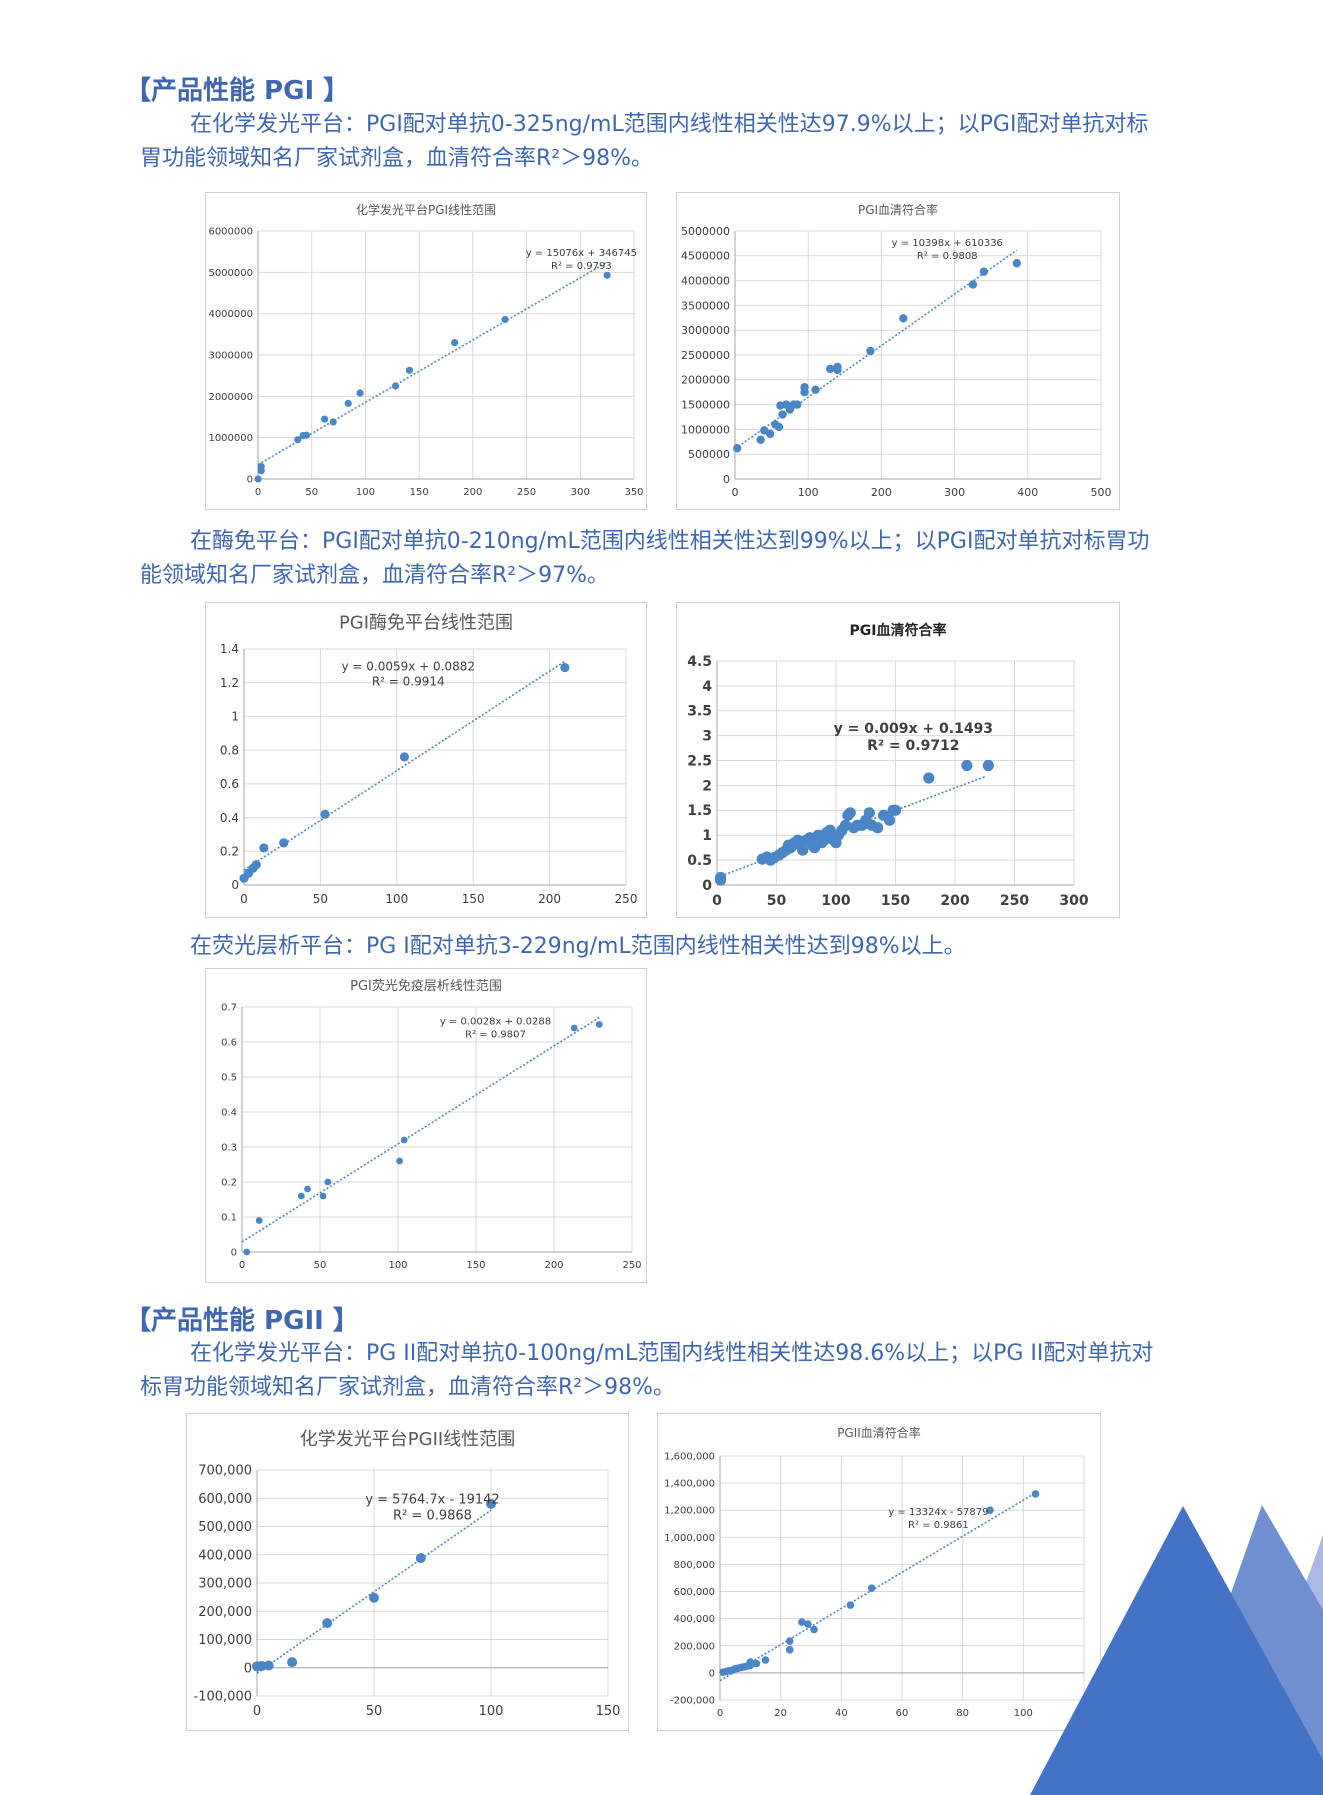  What do you see at coordinates (879, 1432) in the screenshot?
I see `chart-title: PGII血清符合率` at bounding box center [879, 1432].